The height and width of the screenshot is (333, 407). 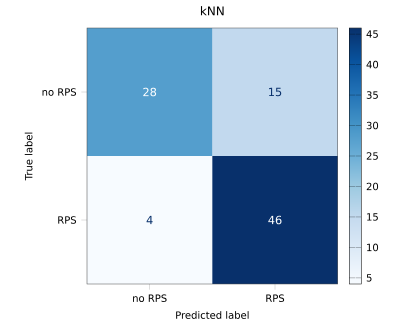 I want to click on data-label: 15, so click(x=275, y=92).